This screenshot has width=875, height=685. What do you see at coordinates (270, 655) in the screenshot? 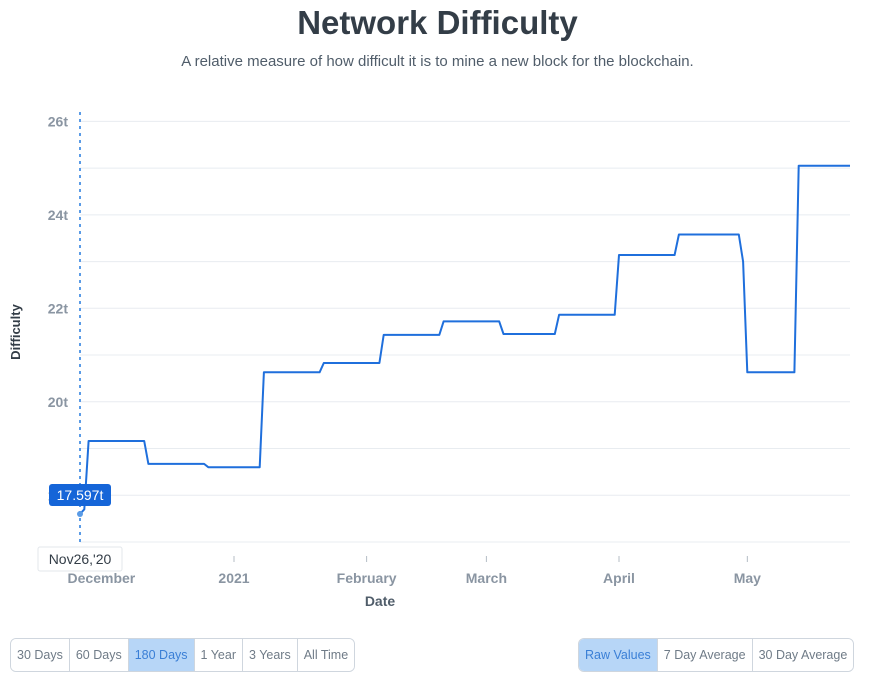
I see `range-3-years-button: 3 Years` at bounding box center [270, 655].